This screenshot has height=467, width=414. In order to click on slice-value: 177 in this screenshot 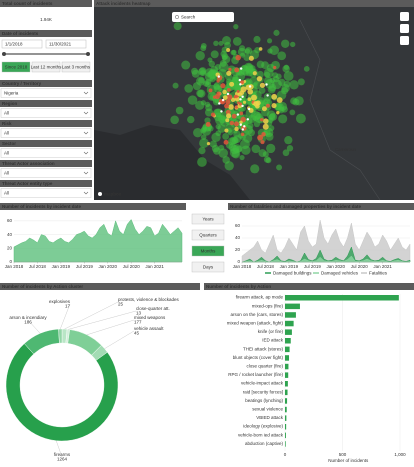, I will do `click(138, 322)`.